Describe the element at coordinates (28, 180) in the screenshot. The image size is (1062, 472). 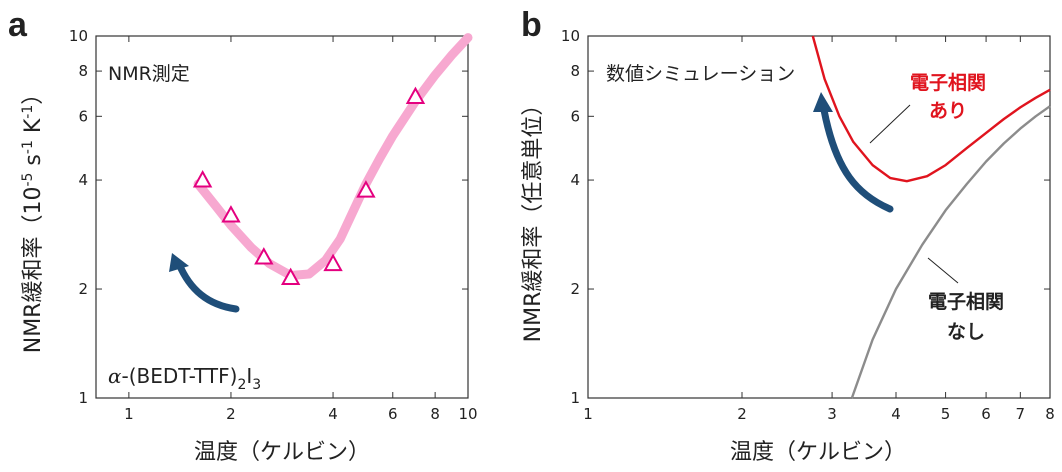
I see `ylabel-sup-1: -5` at that location.